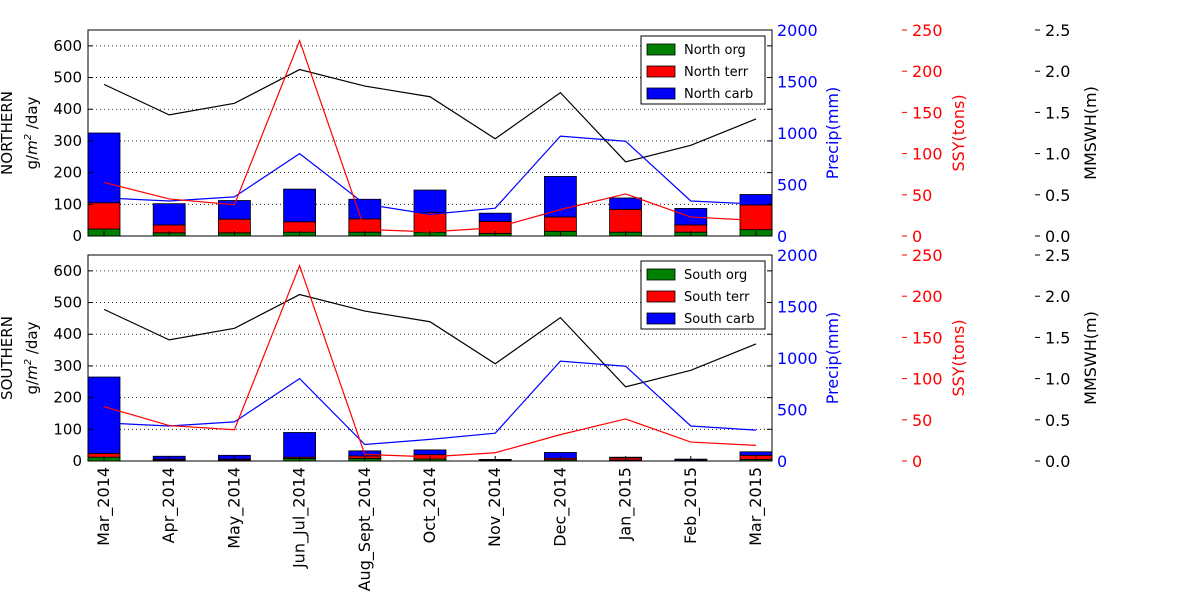 The height and width of the screenshot is (600, 1200). I want to click on x-tick-label: May_2014, so click(234, 508).